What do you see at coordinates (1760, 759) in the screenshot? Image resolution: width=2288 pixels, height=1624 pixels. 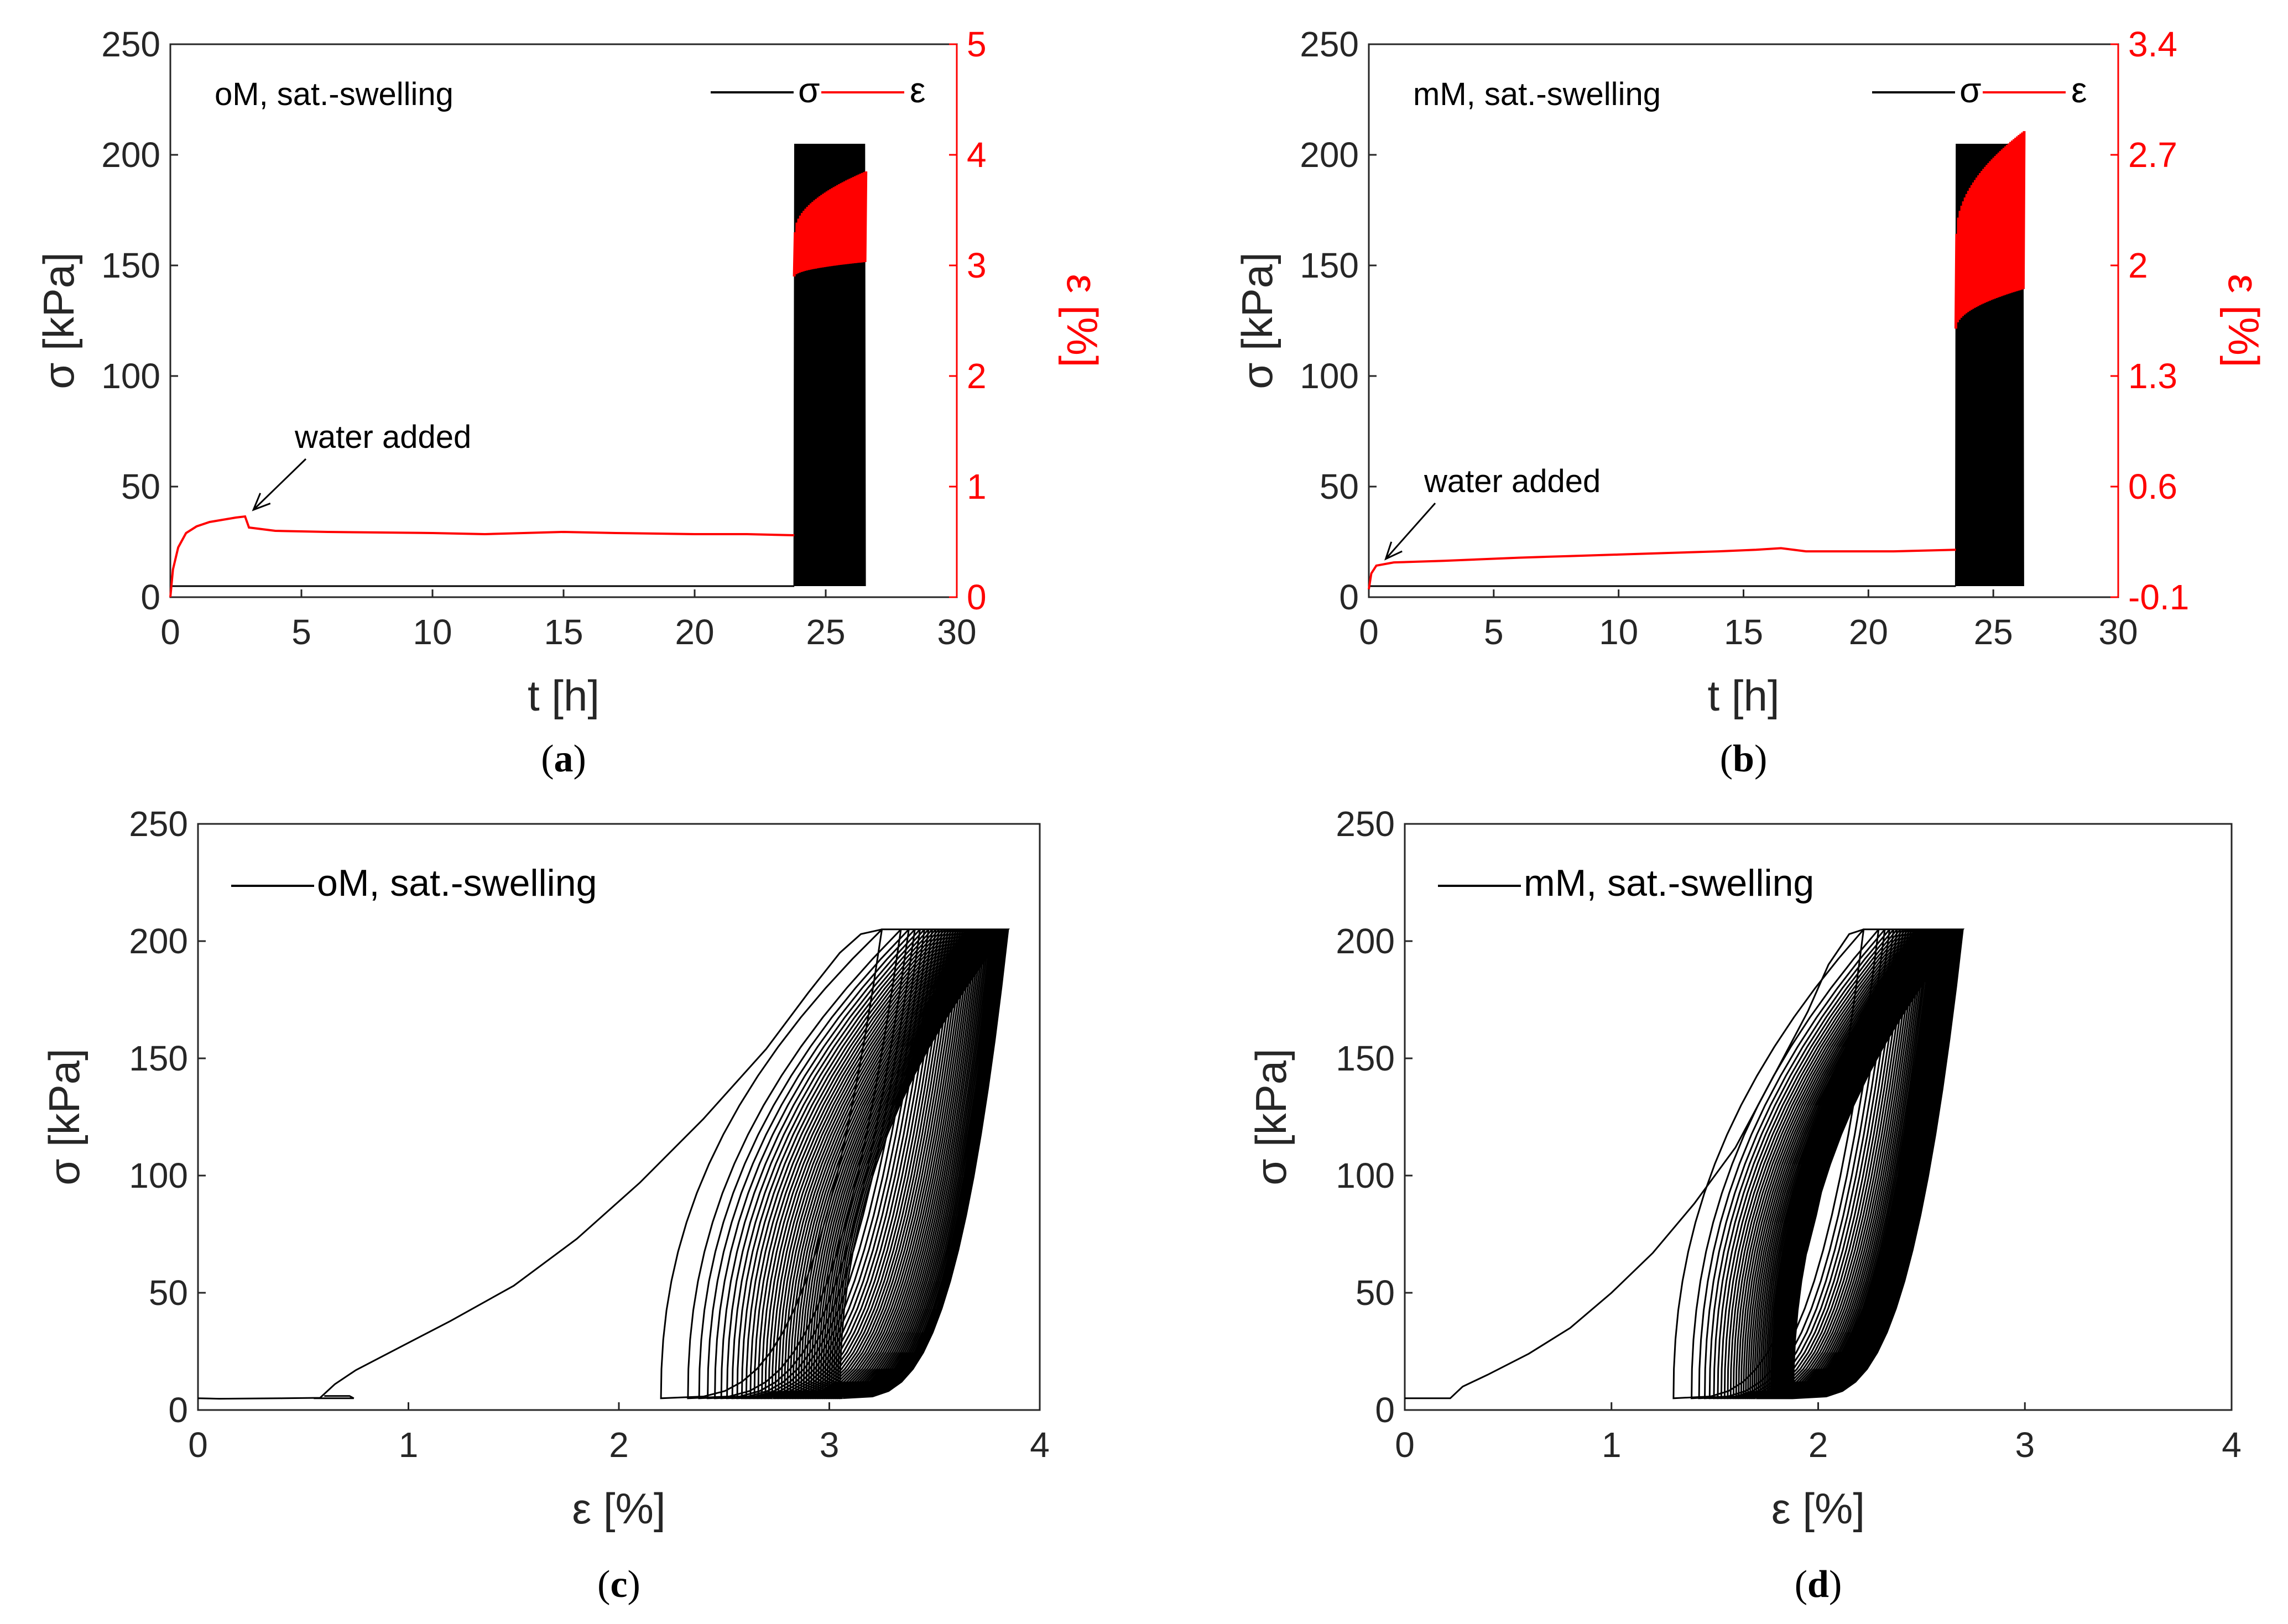 I see `caption-close: )` at bounding box center [1760, 759].